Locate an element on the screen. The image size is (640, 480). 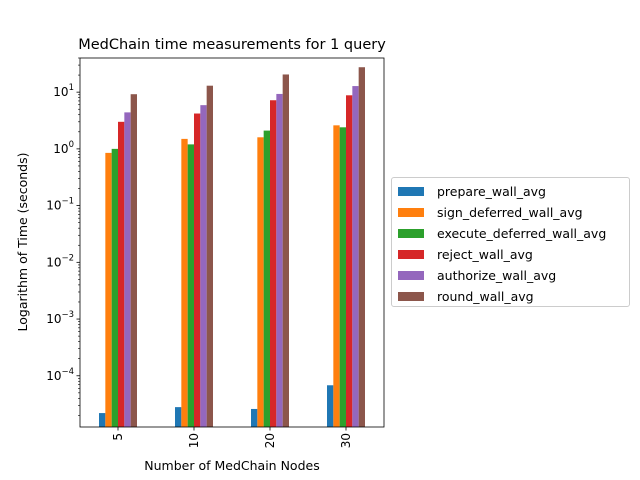
legend-label: prepare_wall_avg is located at coordinates (491, 191).